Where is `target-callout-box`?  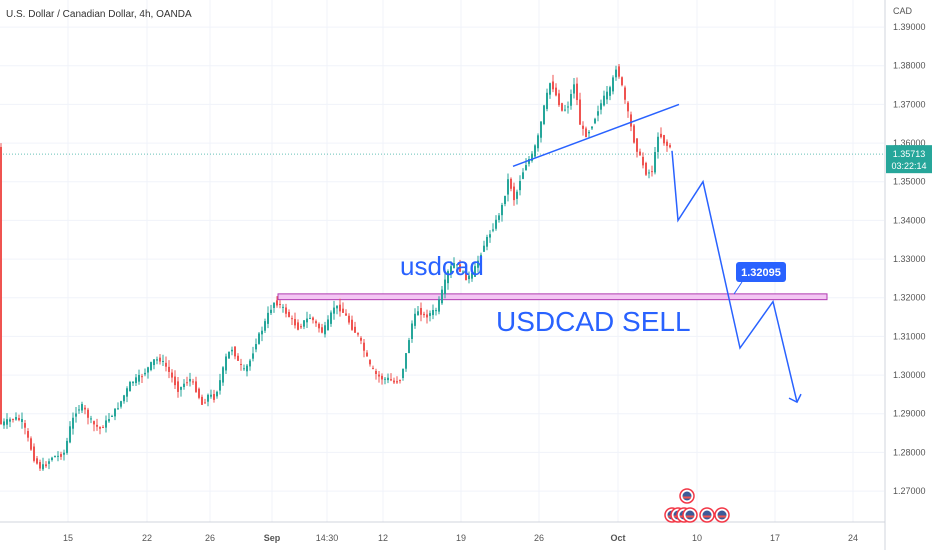 target-callout-box is located at coordinates (761, 272).